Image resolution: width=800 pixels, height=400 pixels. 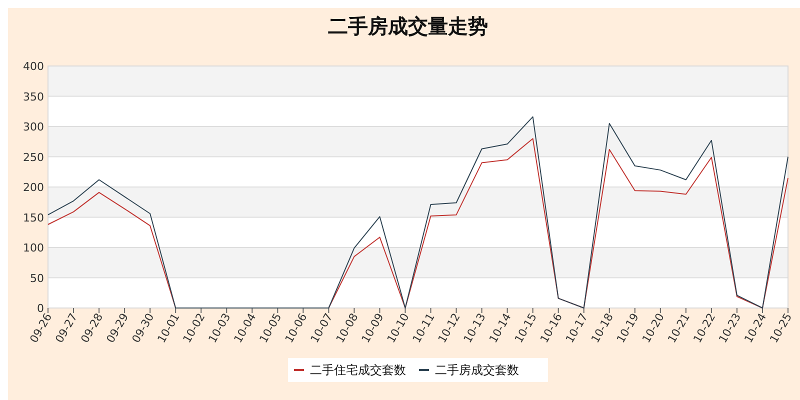 What do you see at coordinates (33, 187) in the screenshot?
I see `y-tick-label: 200` at bounding box center [33, 187].